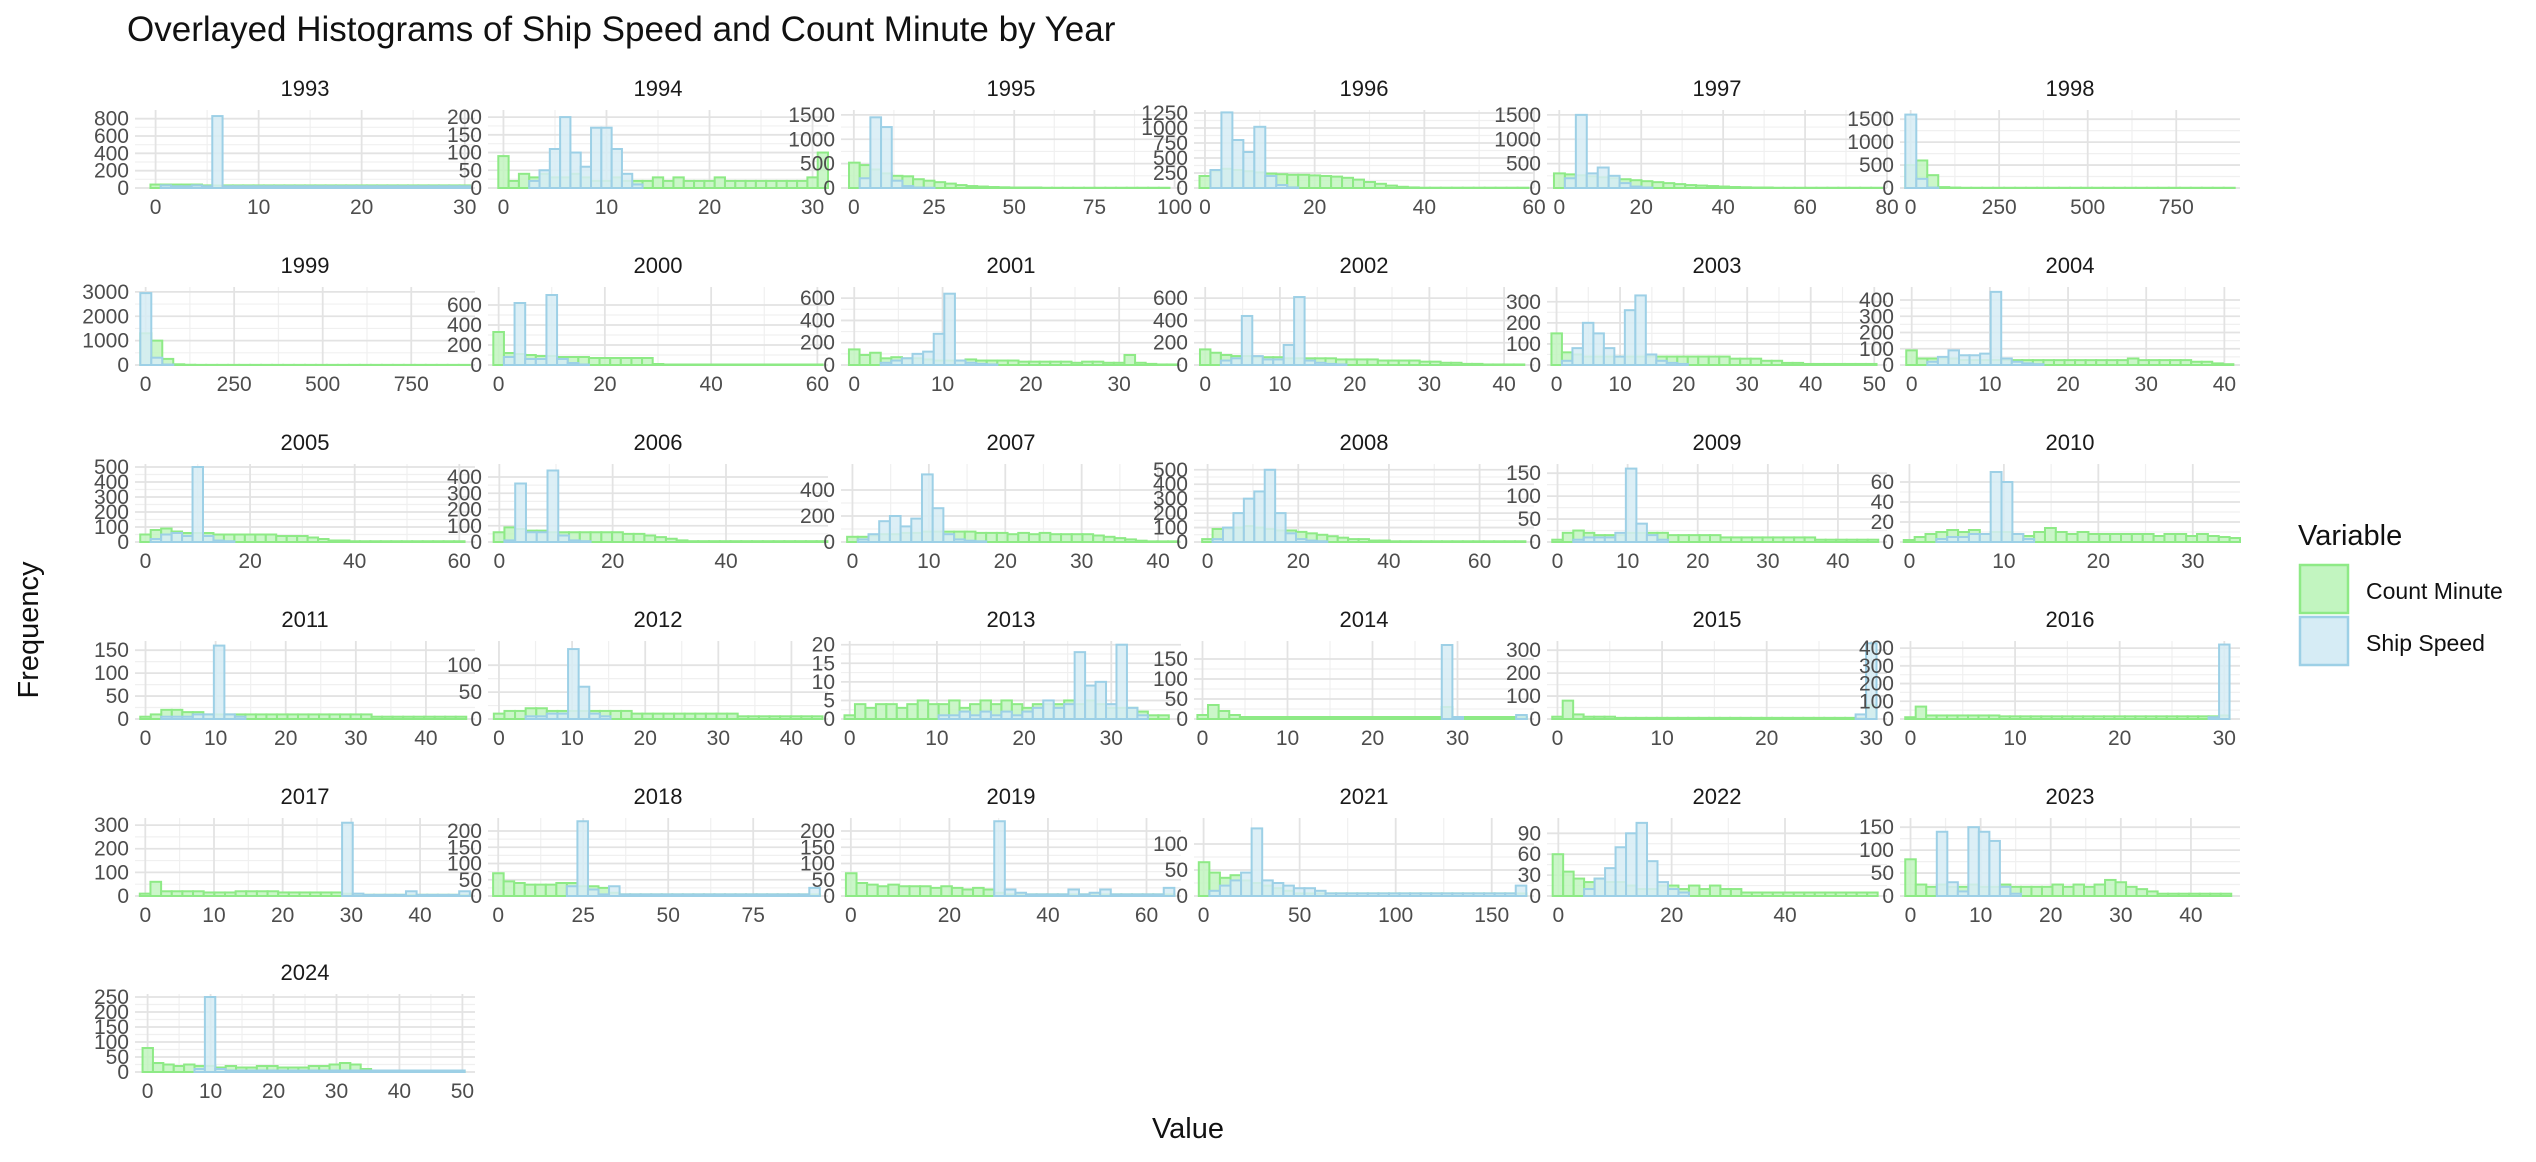  I want to click on facet-title-1999: 1999, so click(305, 265).